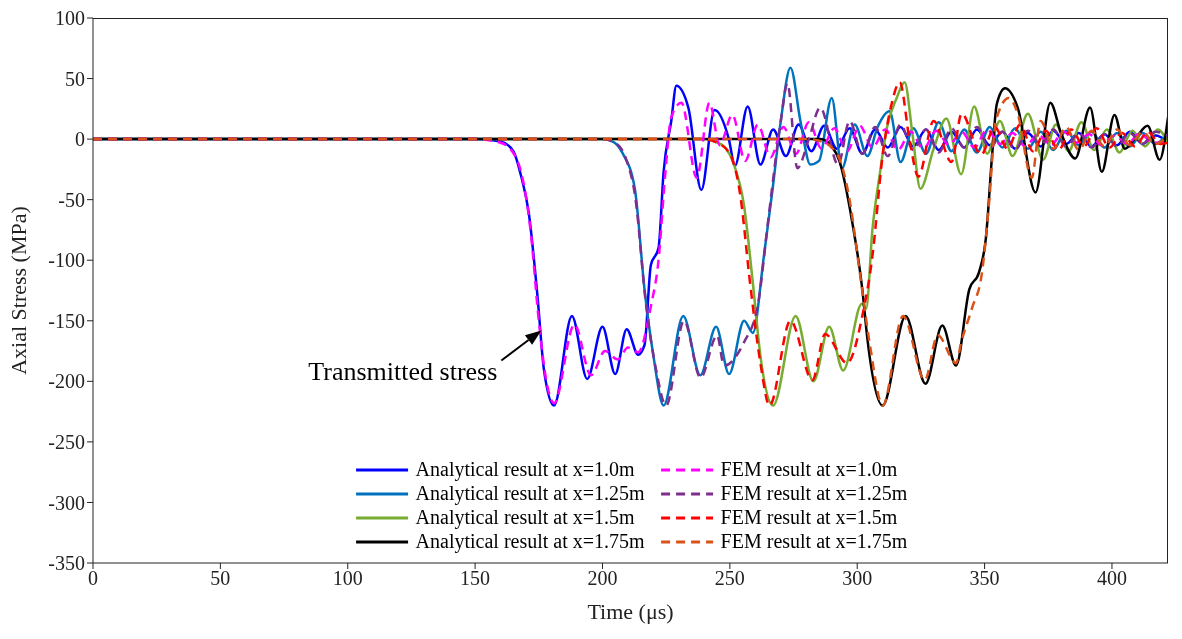  What do you see at coordinates (66, 320) in the screenshot?
I see `y-tick-label: -150` at bounding box center [66, 320].